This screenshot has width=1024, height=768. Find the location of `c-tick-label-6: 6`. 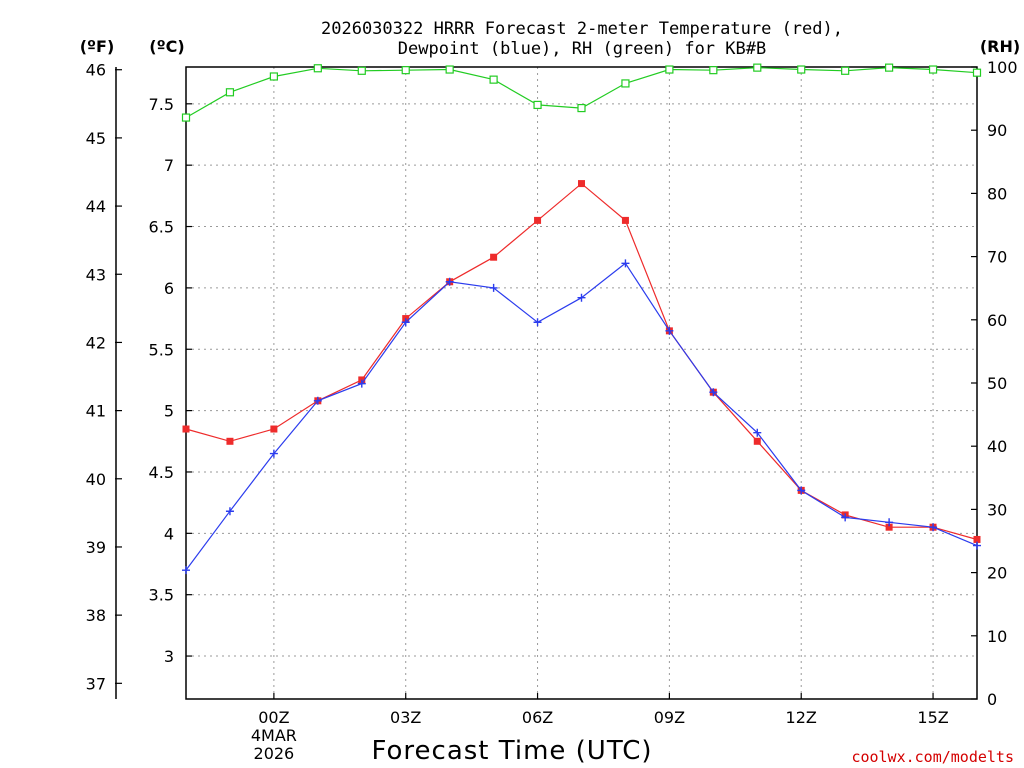

c-tick-label-6: 6 is located at coordinates (169, 288).